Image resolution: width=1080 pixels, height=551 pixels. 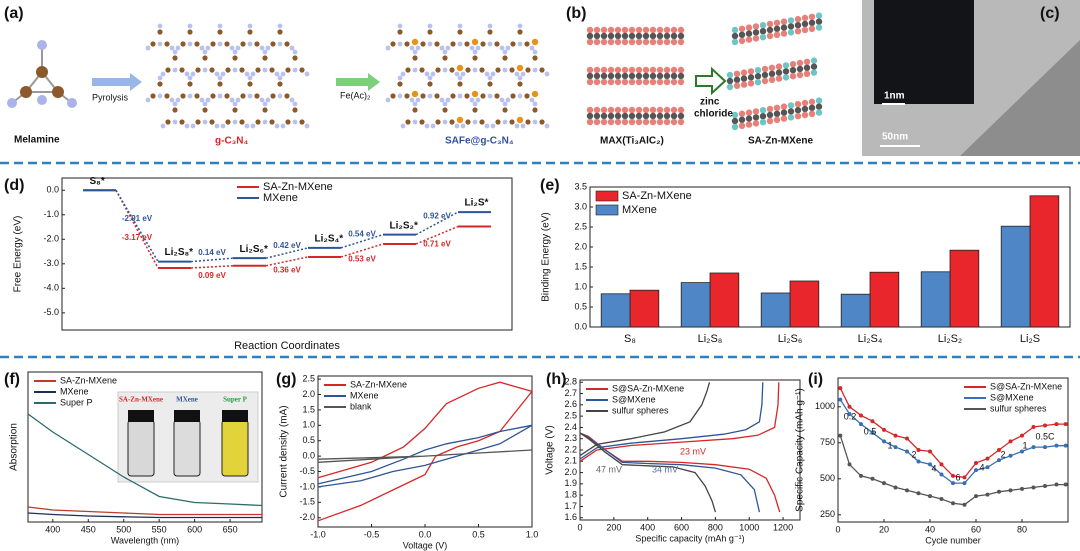 I want to click on fe-atom, so click(x=535, y=94).